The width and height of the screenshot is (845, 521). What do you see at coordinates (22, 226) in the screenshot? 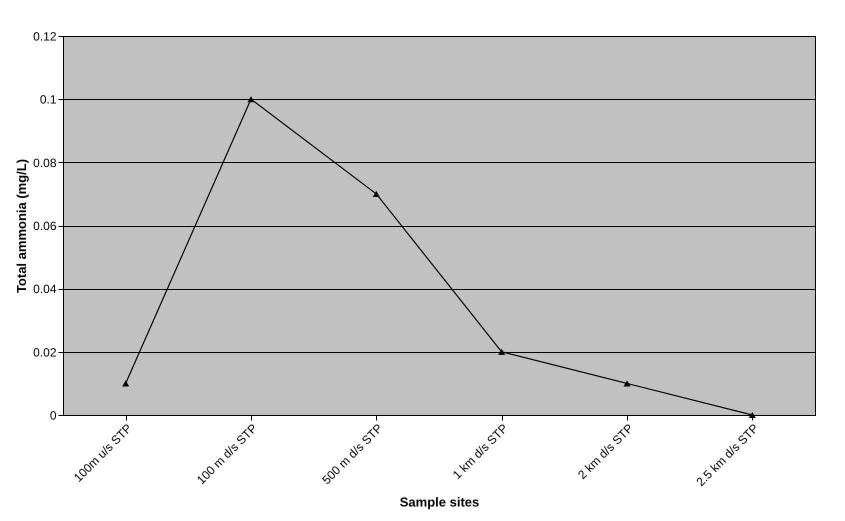
I see `y-axis-title: Total ammonia (mg/L)` at bounding box center [22, 226].